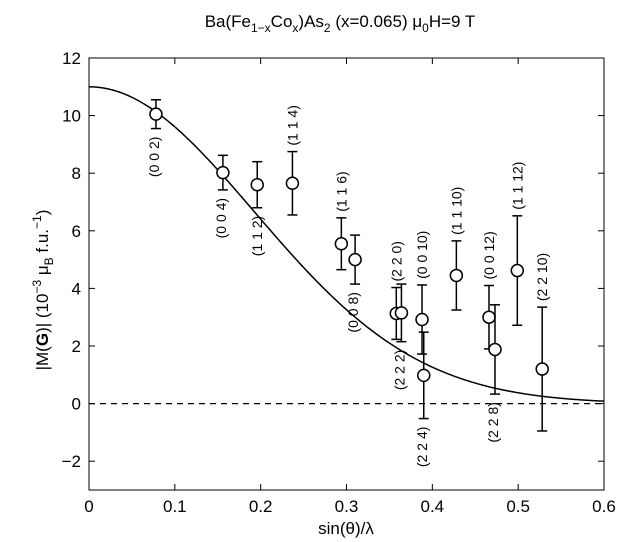  I want to click on y-tick-label: 6, so click(76, 231).